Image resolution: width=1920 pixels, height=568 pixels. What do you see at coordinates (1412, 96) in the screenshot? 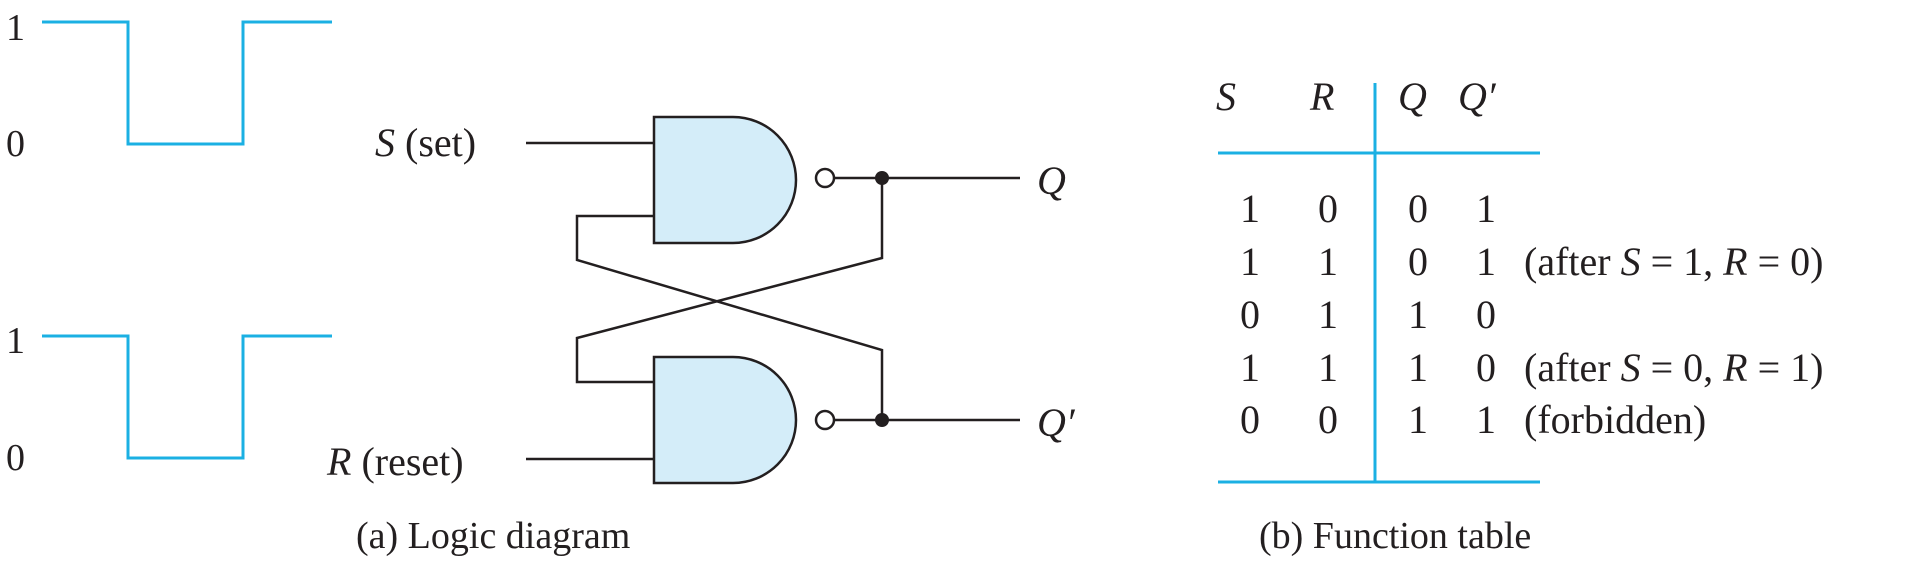
I see `table-header-q: Q` at bounding box center [1412, 96].